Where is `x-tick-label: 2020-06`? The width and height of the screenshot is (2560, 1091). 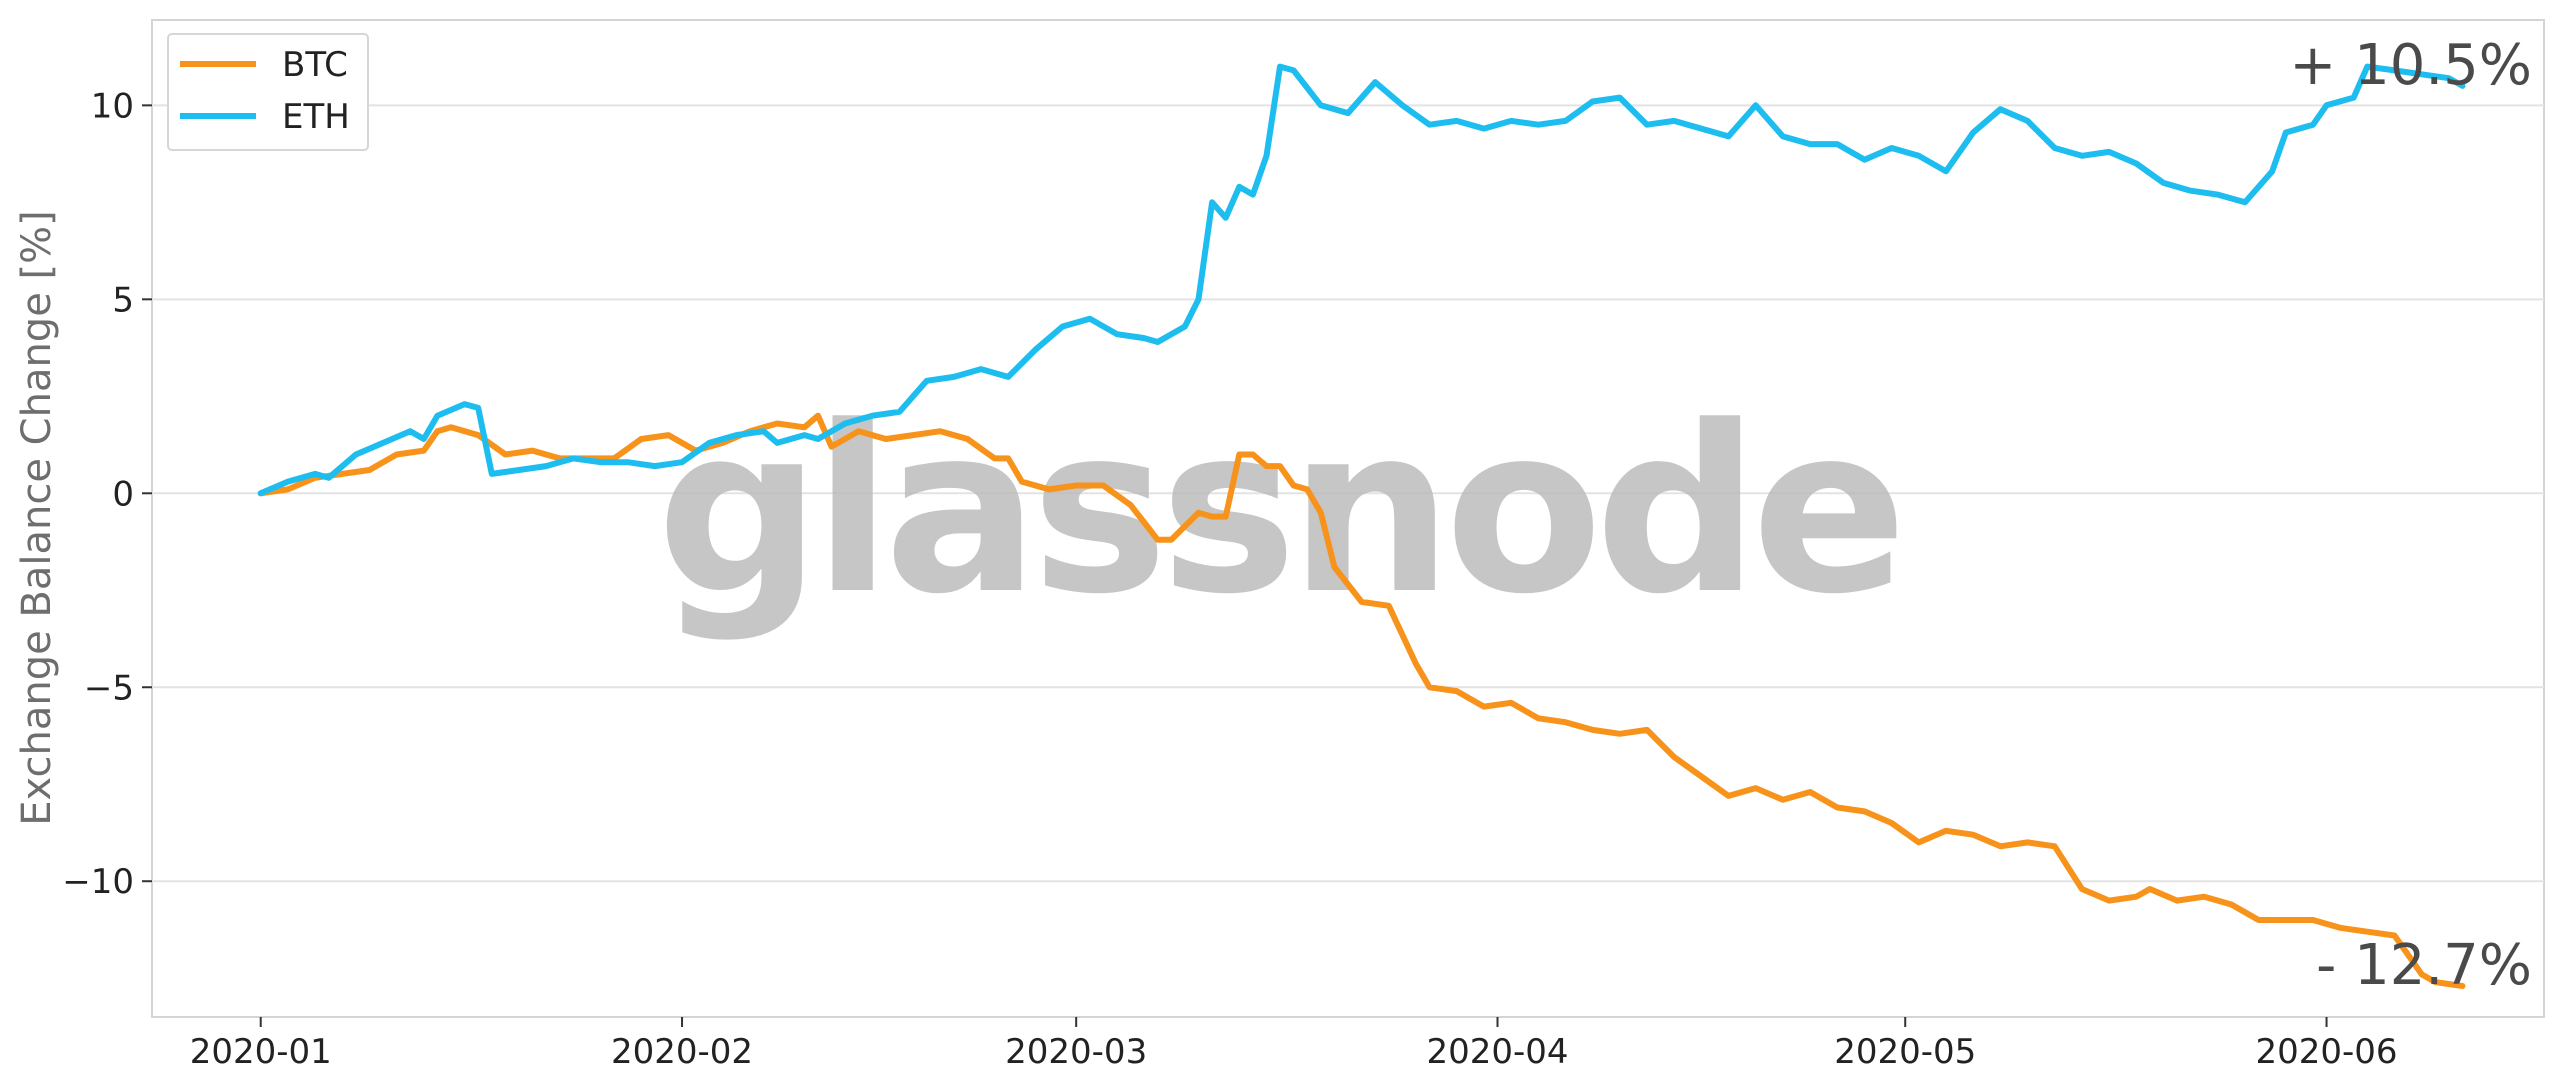
x-tick-label: 2020-06 is located at coordinates (2327, 1052).